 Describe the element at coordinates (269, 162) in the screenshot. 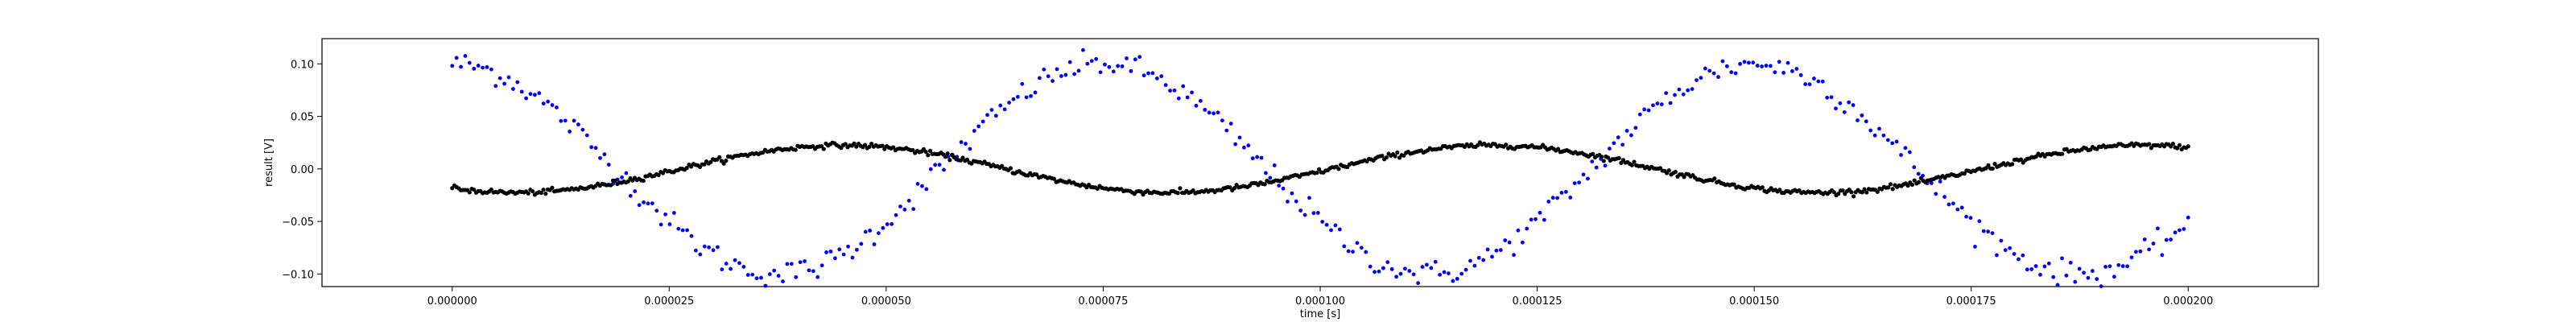

I see `y-axis-label: result [V]` at that location.